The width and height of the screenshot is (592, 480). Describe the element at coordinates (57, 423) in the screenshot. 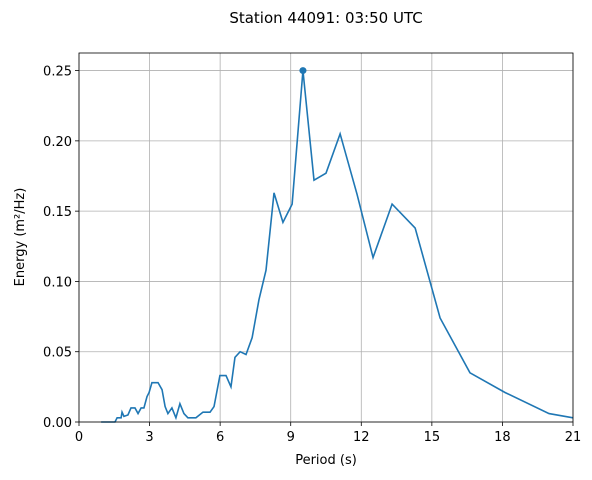

I see `y-tick-label: 0.00` at that location.